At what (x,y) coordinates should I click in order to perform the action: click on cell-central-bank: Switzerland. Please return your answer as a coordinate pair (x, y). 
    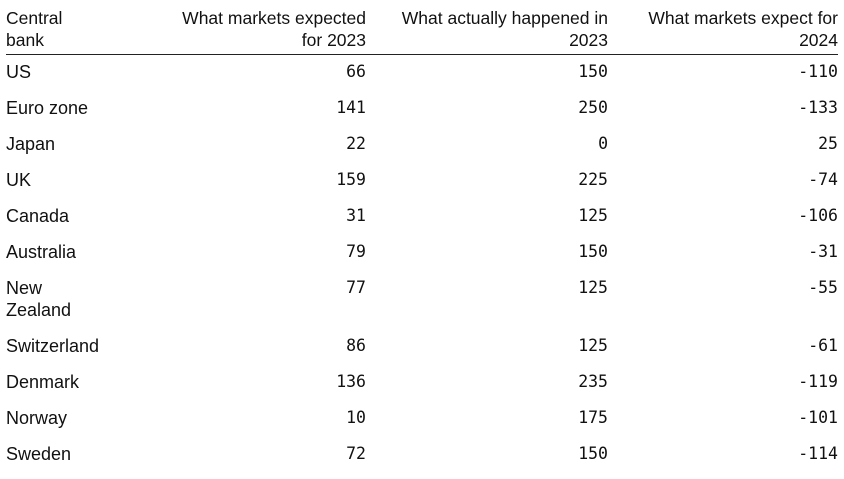
    Looking at the image, I should click on (79, 347).